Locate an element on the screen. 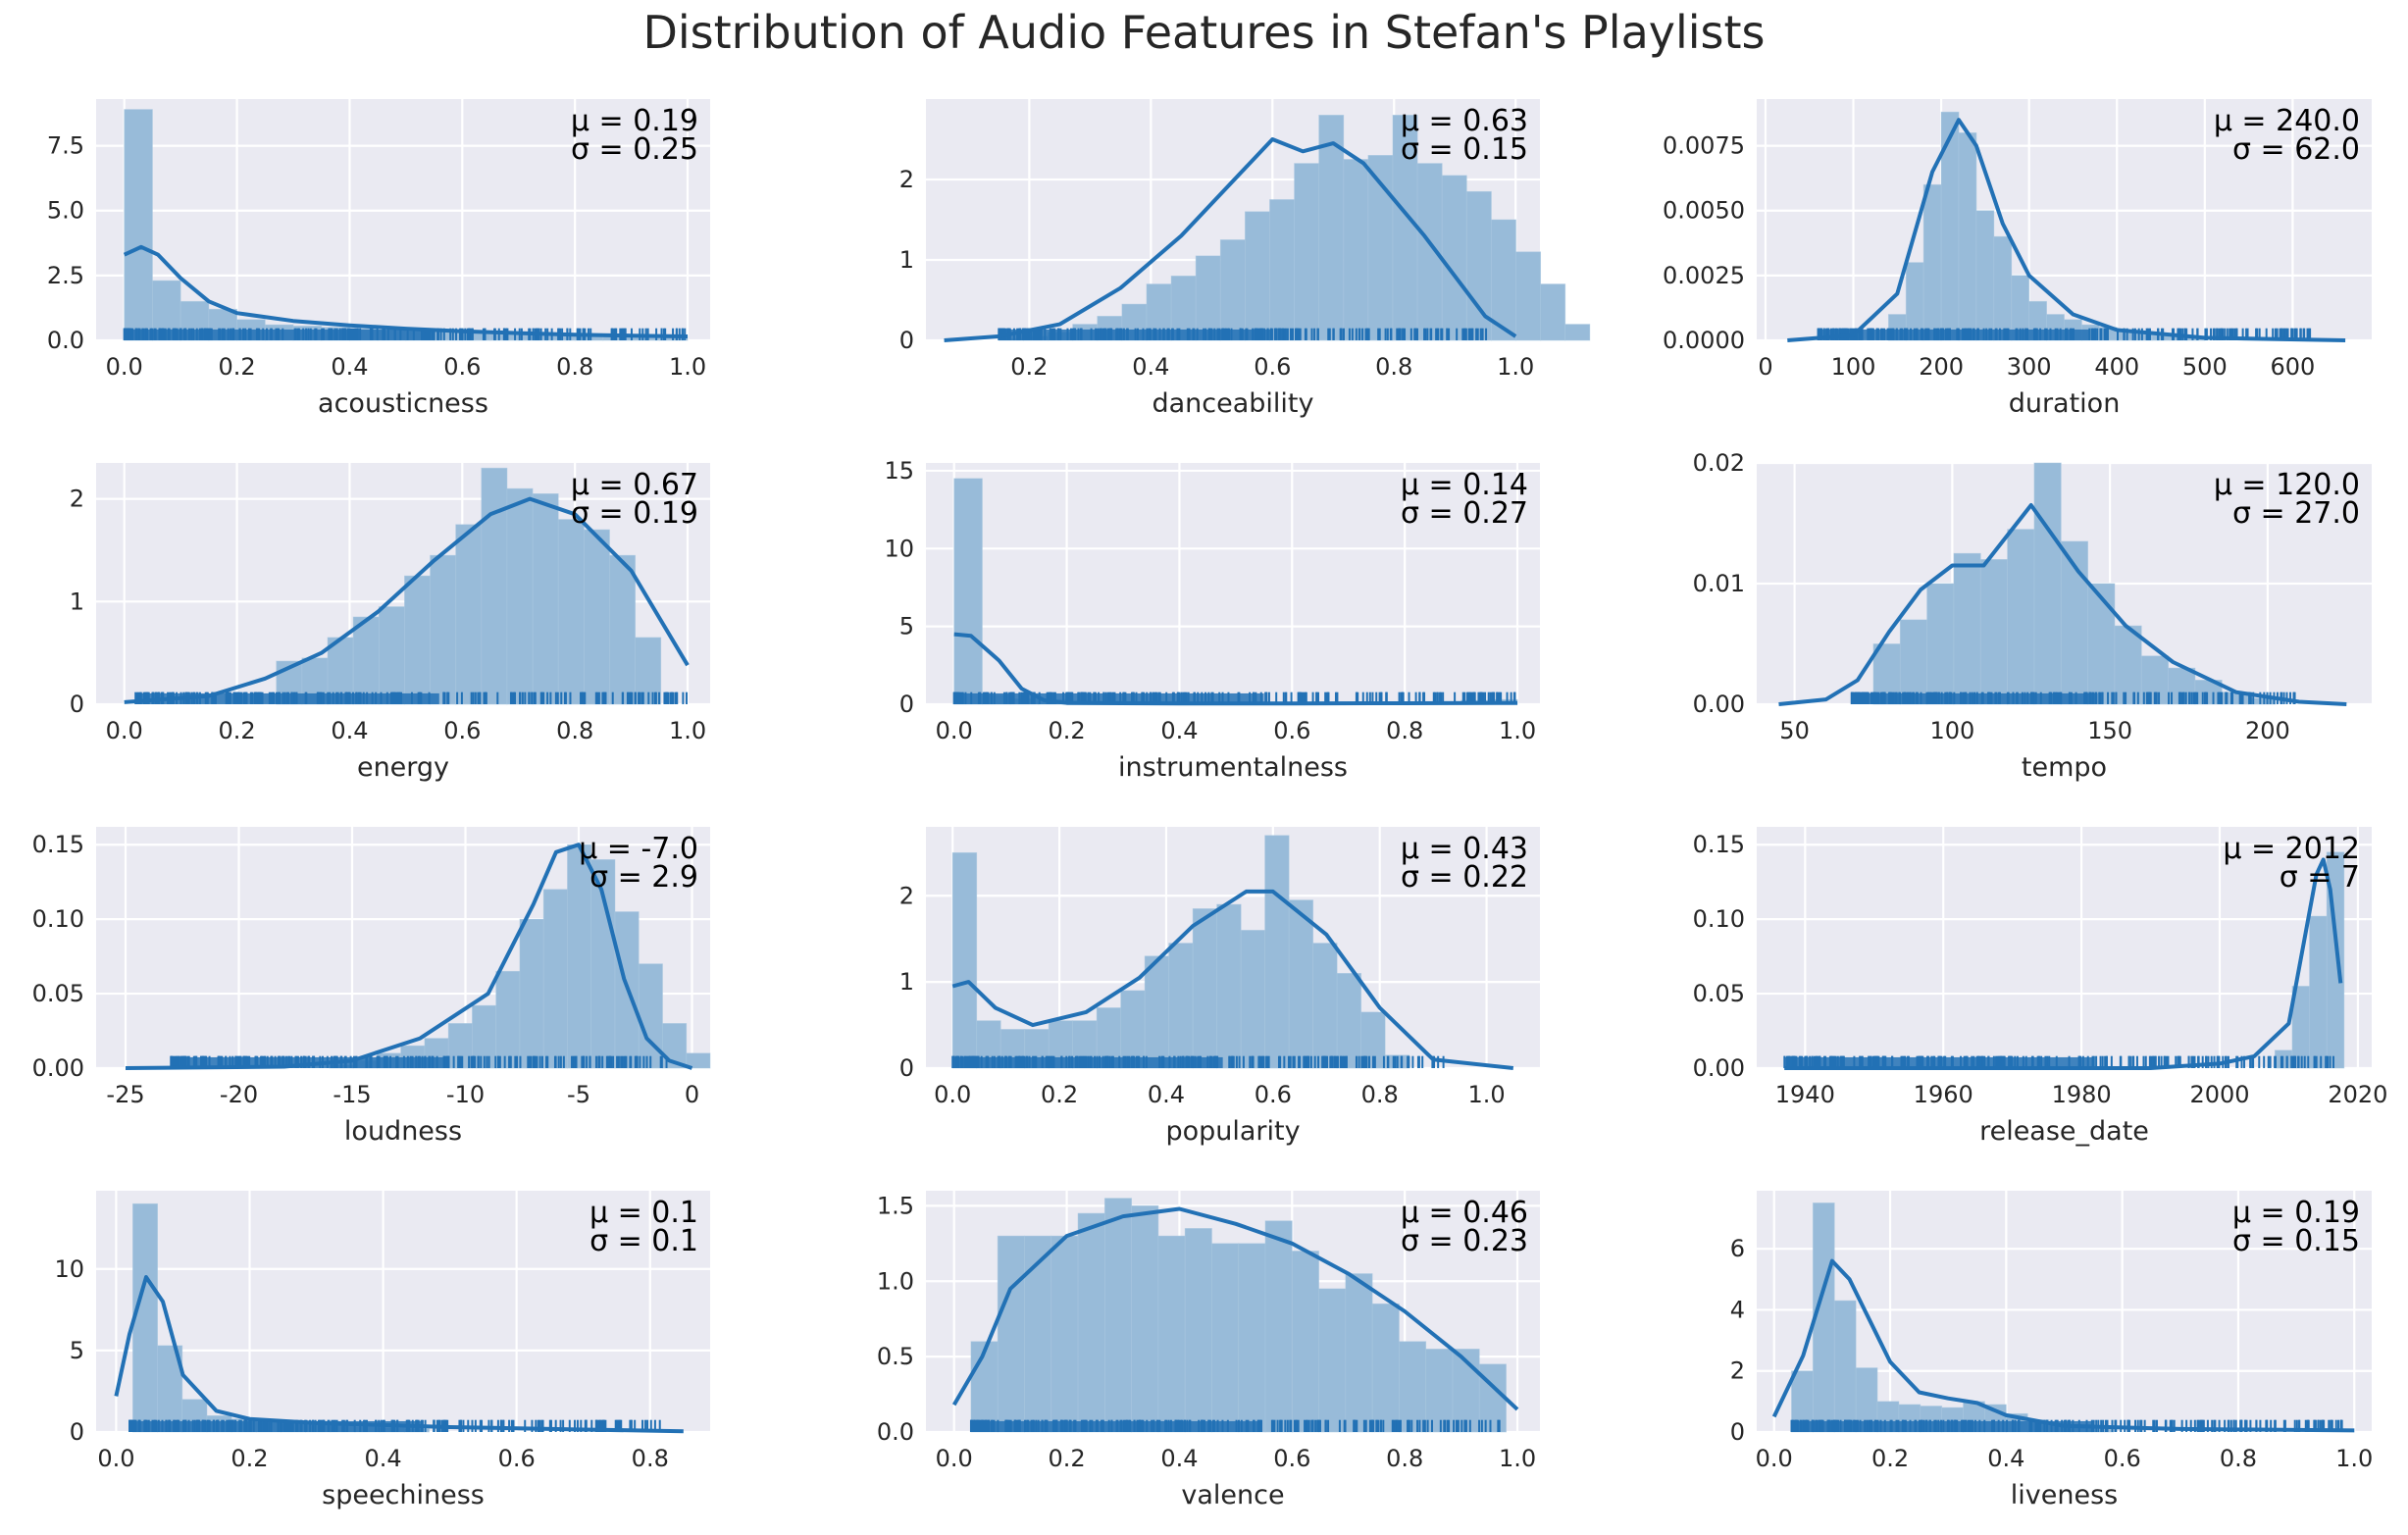 This screenshot has height=1535, width=2408. x-axis-label: release_date is located at coordinates (2064, 1131).